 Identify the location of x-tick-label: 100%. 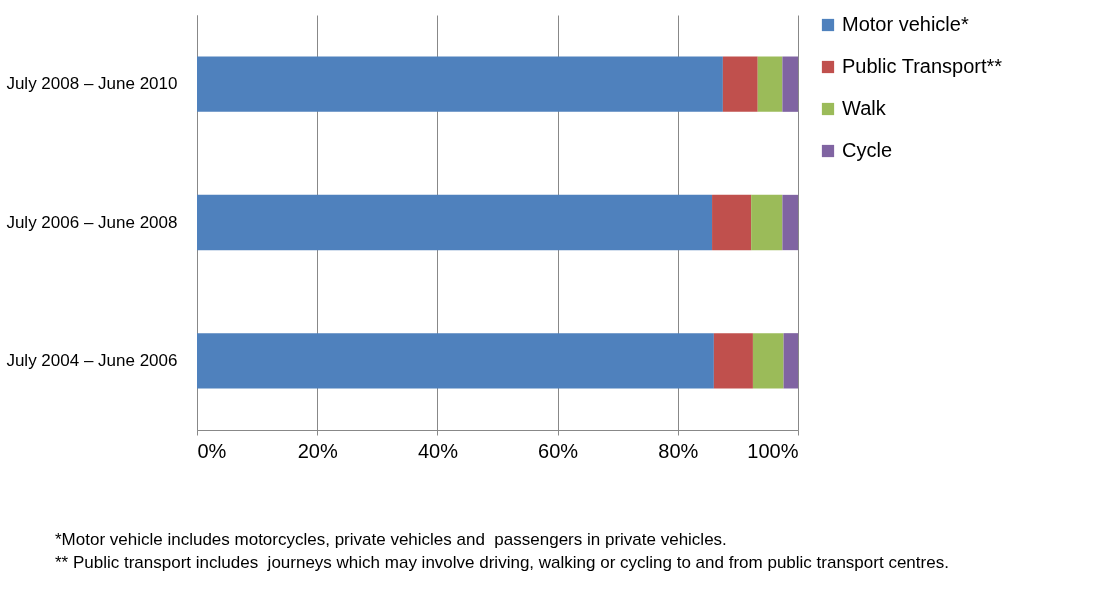
(773, 450).